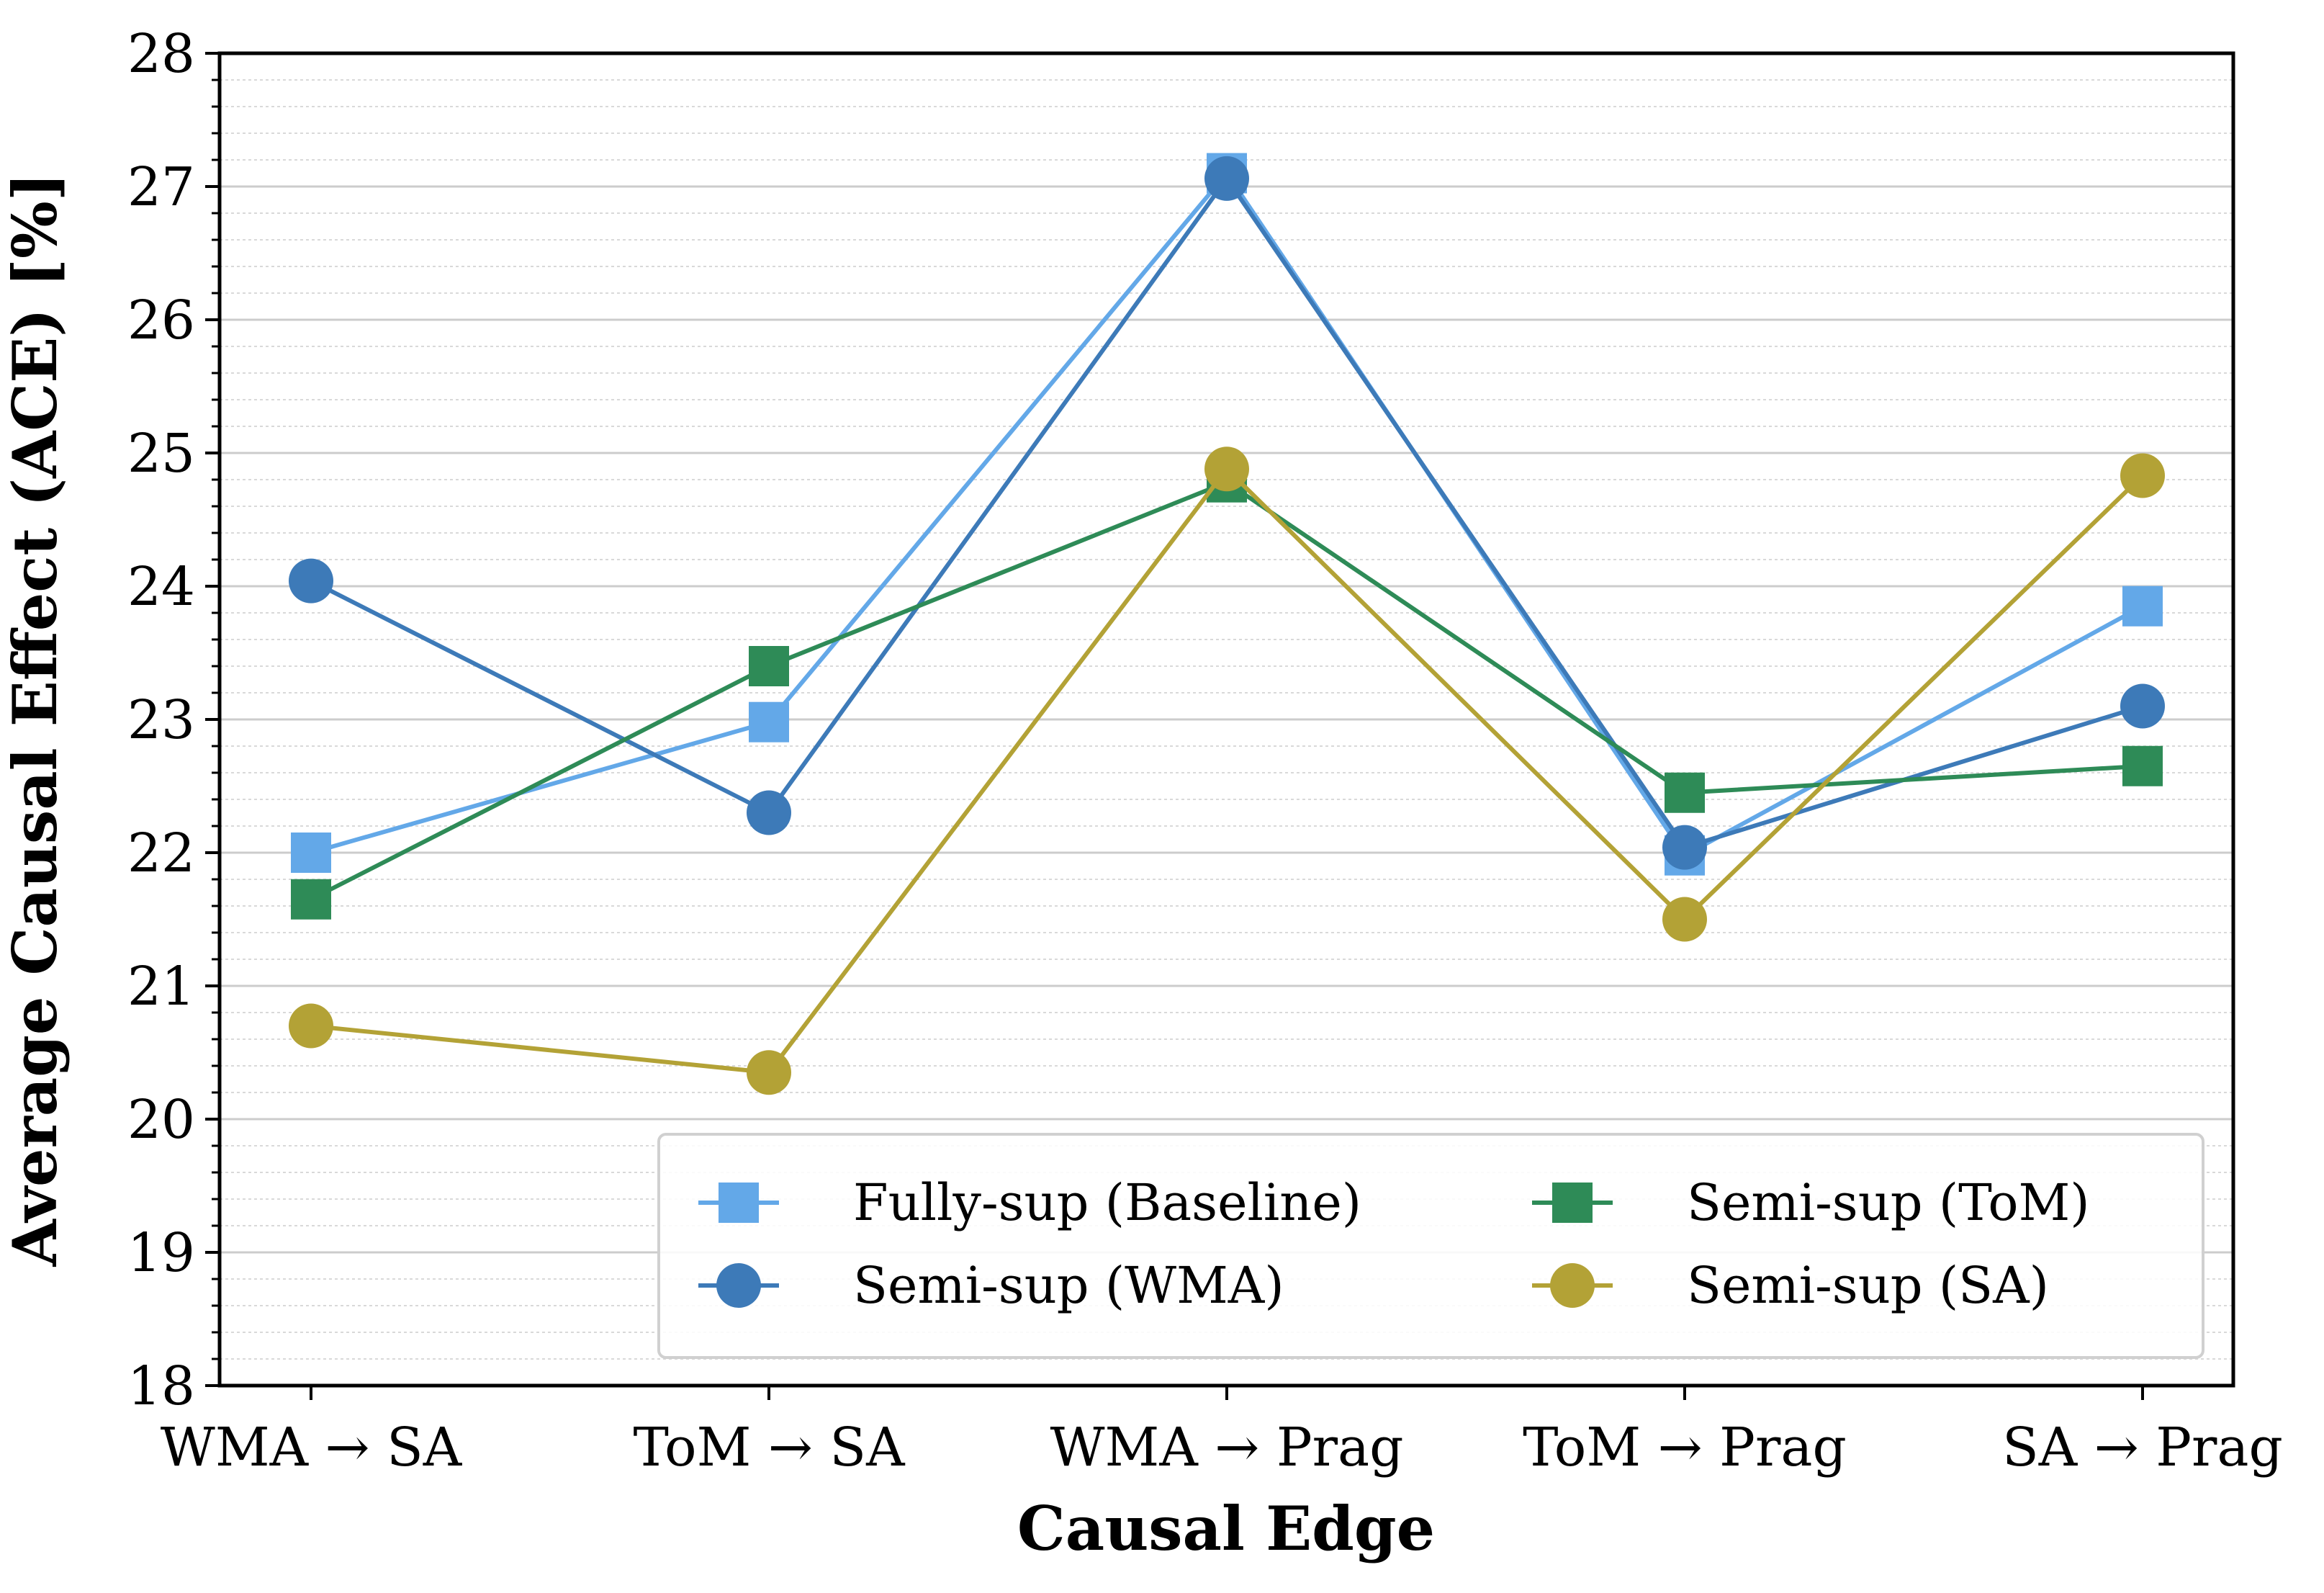 The width and height of the screenshot is (2324, 1593). Describe the element at coordinates (1685, 1447) in the screenshot. I see `x-tick-label: ToM → Prag` at that location.